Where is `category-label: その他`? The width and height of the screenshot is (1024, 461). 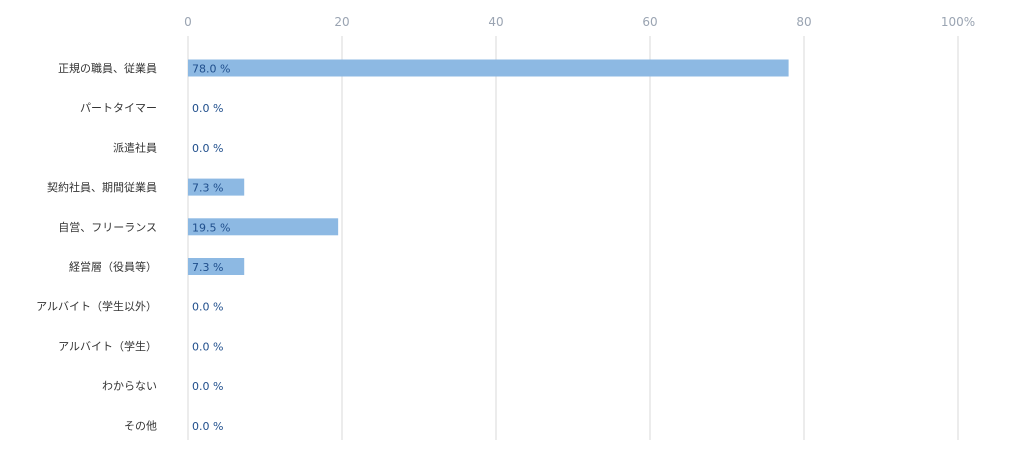 category-label: その他 is located at coordinates (140, 425).